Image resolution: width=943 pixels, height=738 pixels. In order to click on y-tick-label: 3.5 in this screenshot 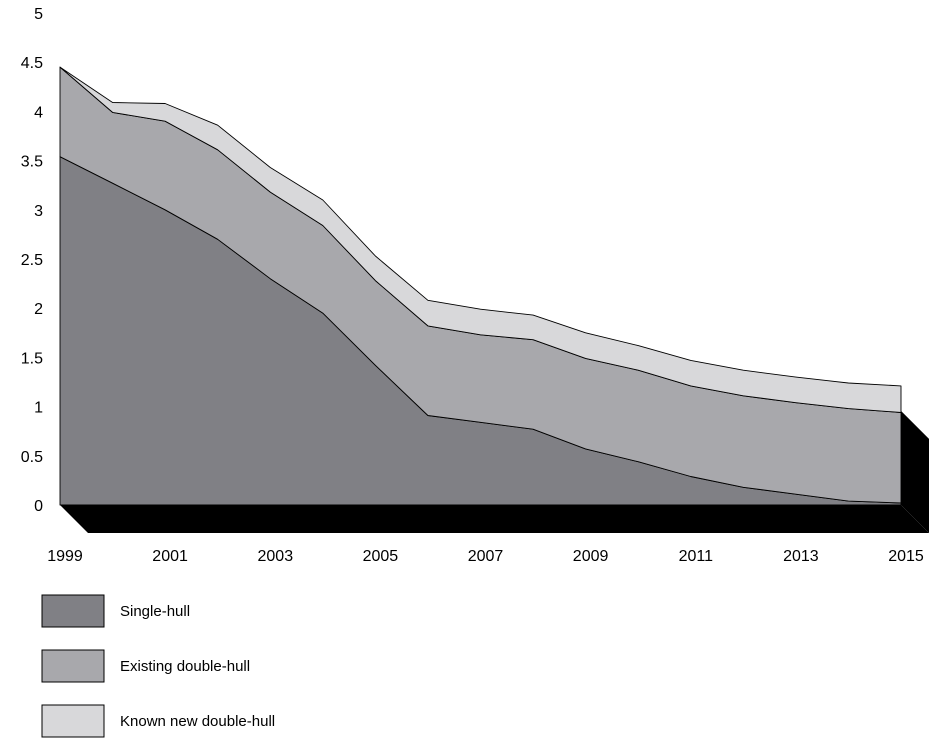, I will do `click(32, 162)`.